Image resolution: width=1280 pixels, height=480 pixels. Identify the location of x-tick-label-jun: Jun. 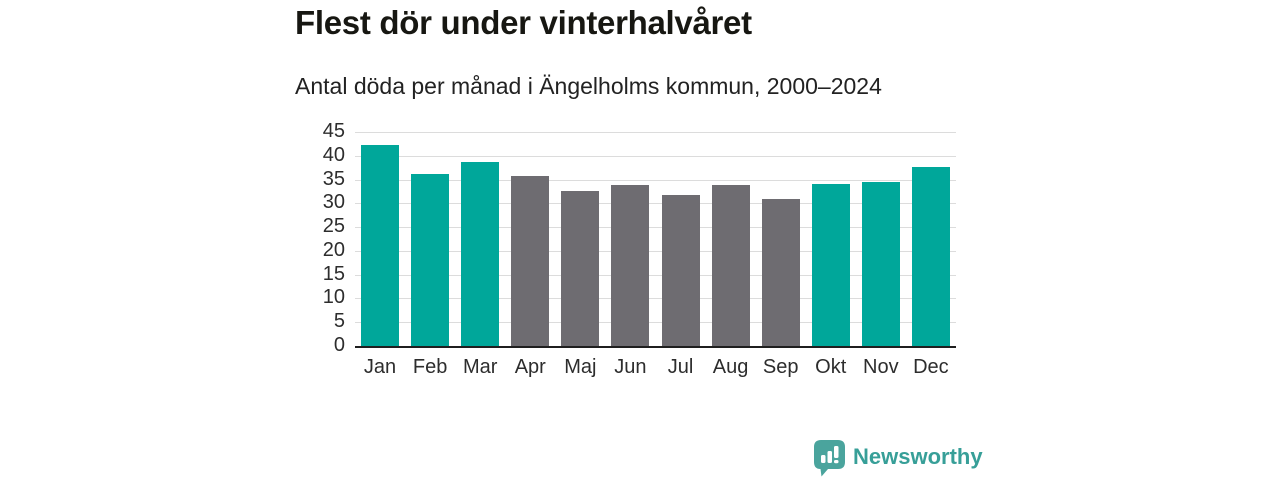
(630, 367).